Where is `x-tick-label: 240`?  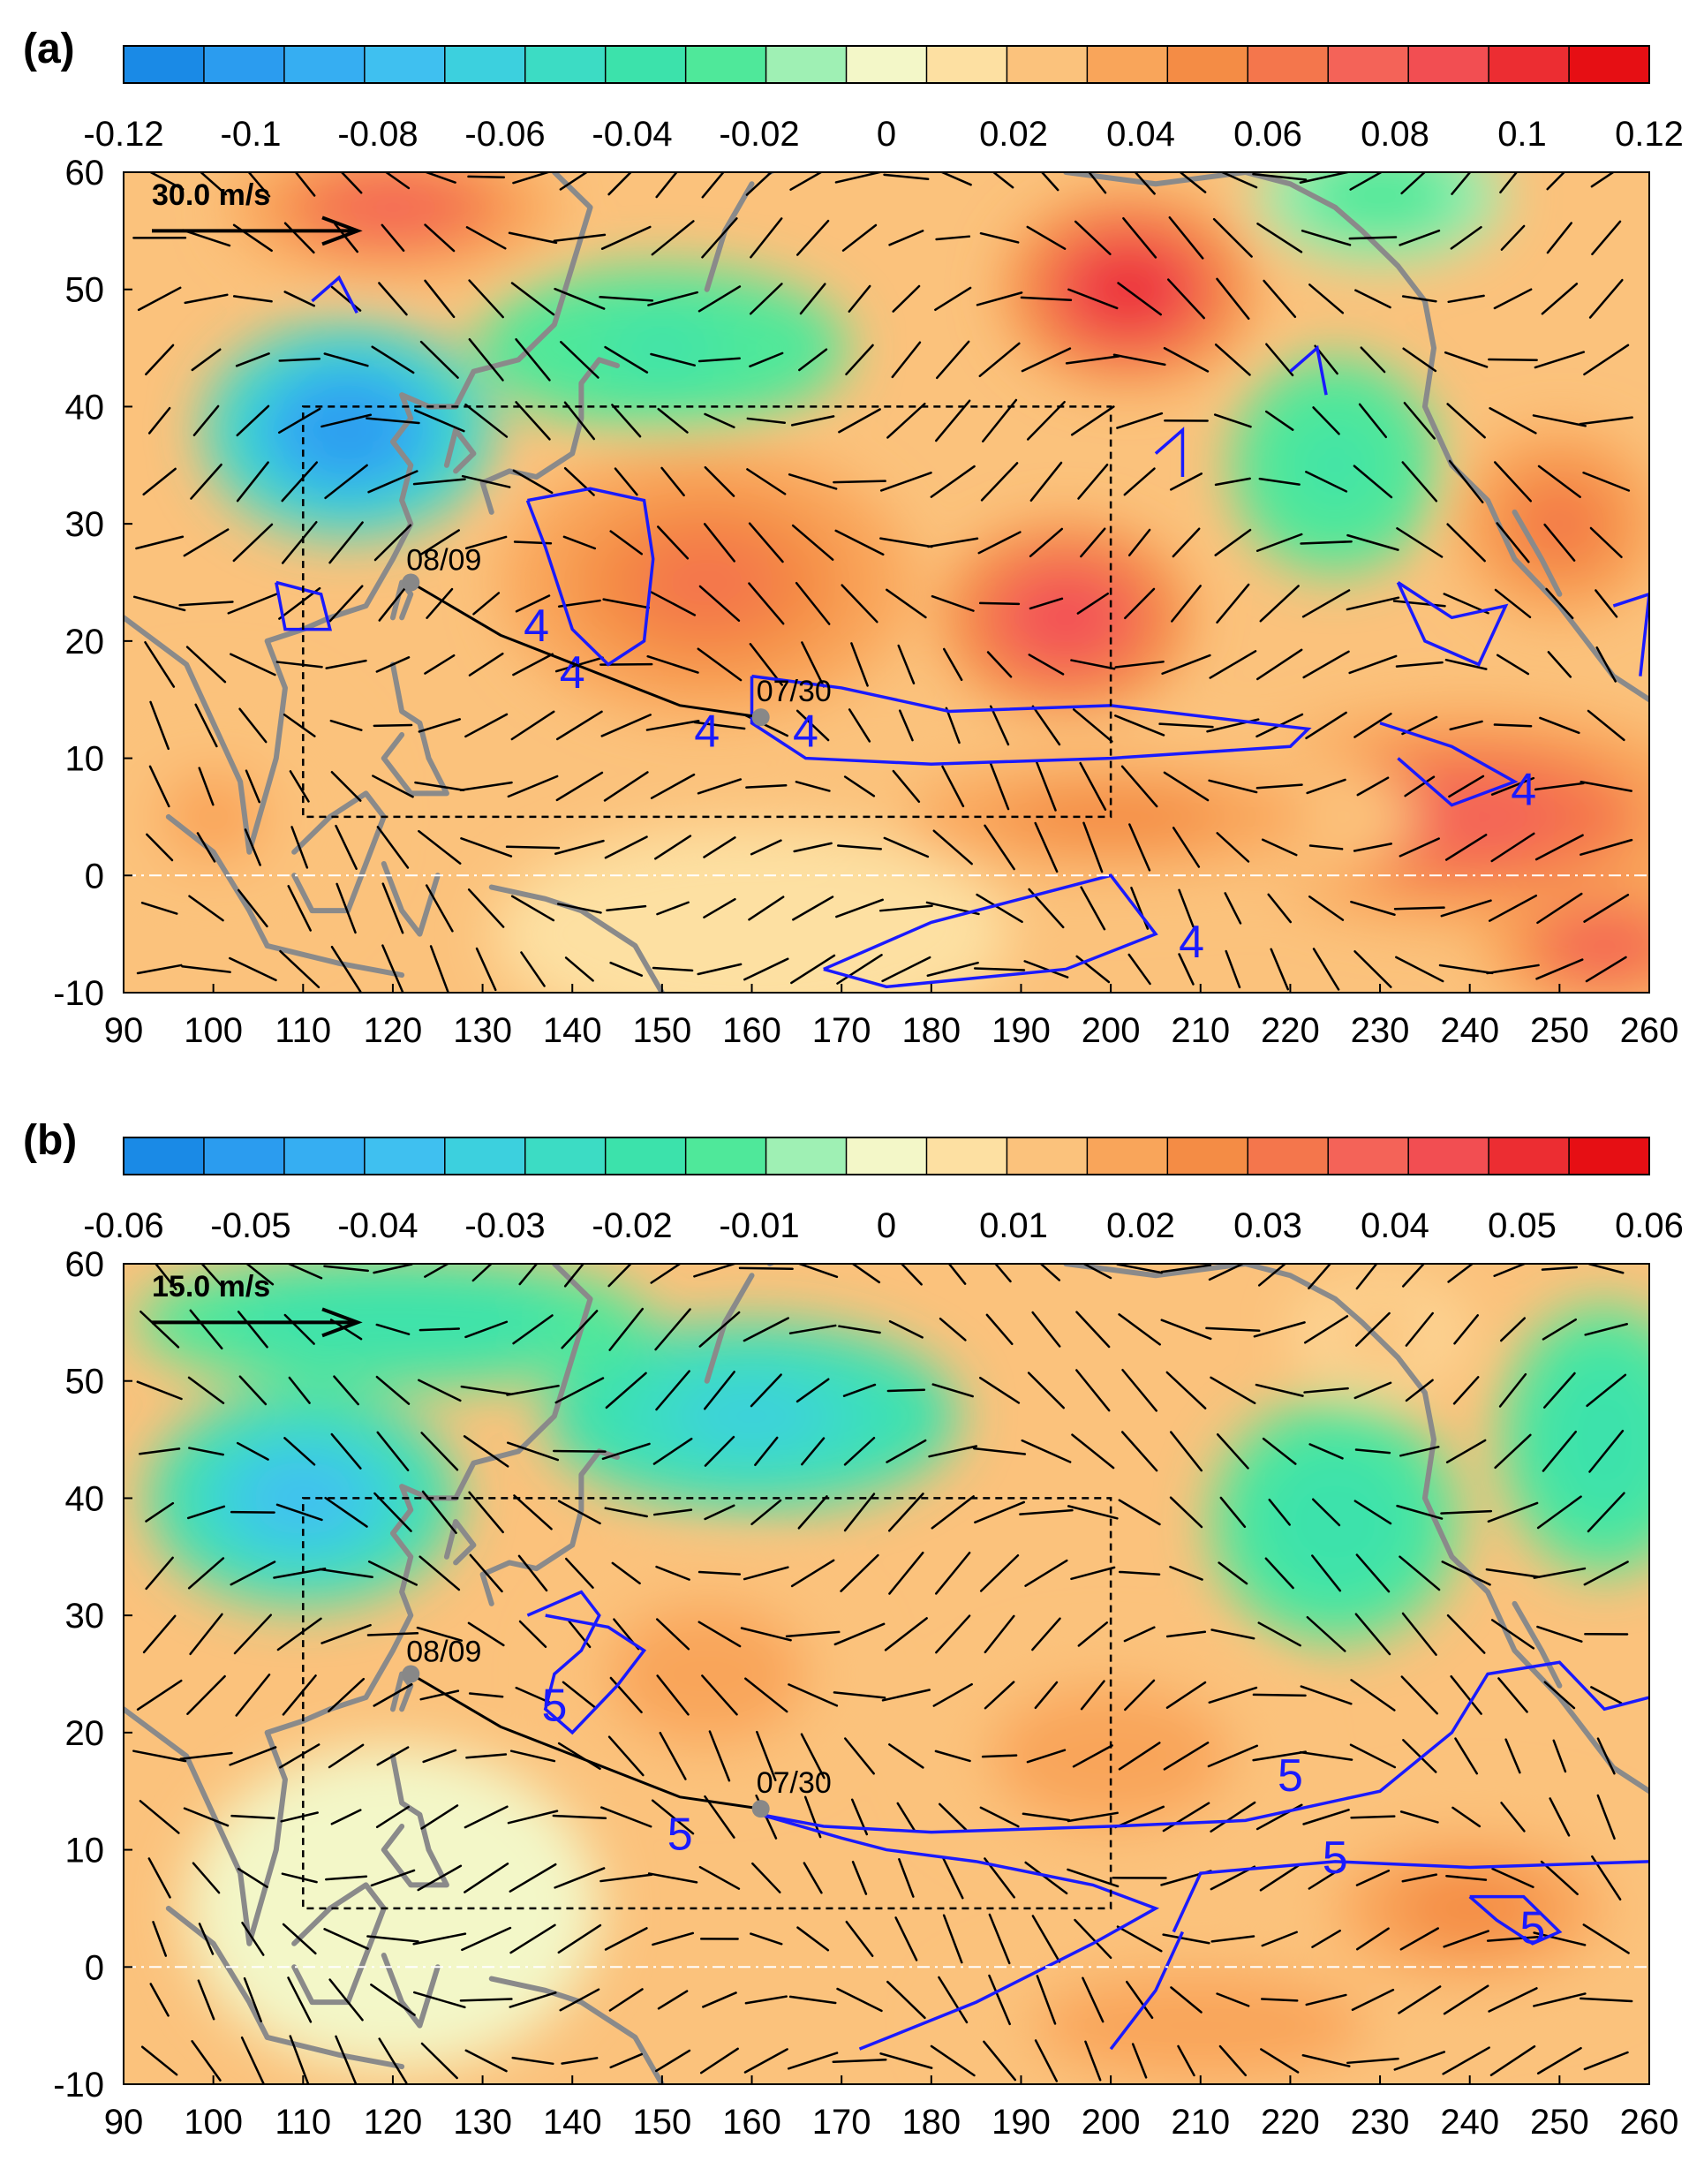
x-tick-label: 240 is located at coordinates (1469, 1030).